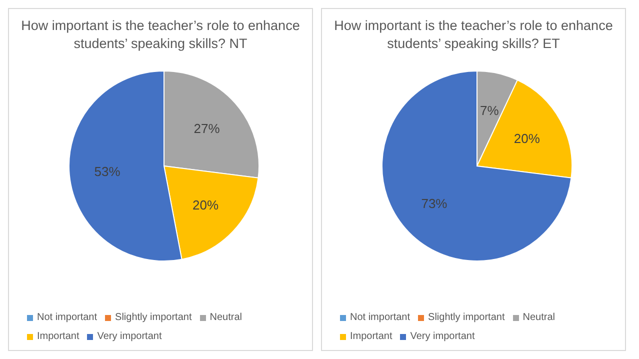  What do you see at coordinates (160, 35) in the screenshot?
I see `chart-title: How important is the teacher’s role to enhance students’ speaking skills? NT` at bounding box center [160, 35].